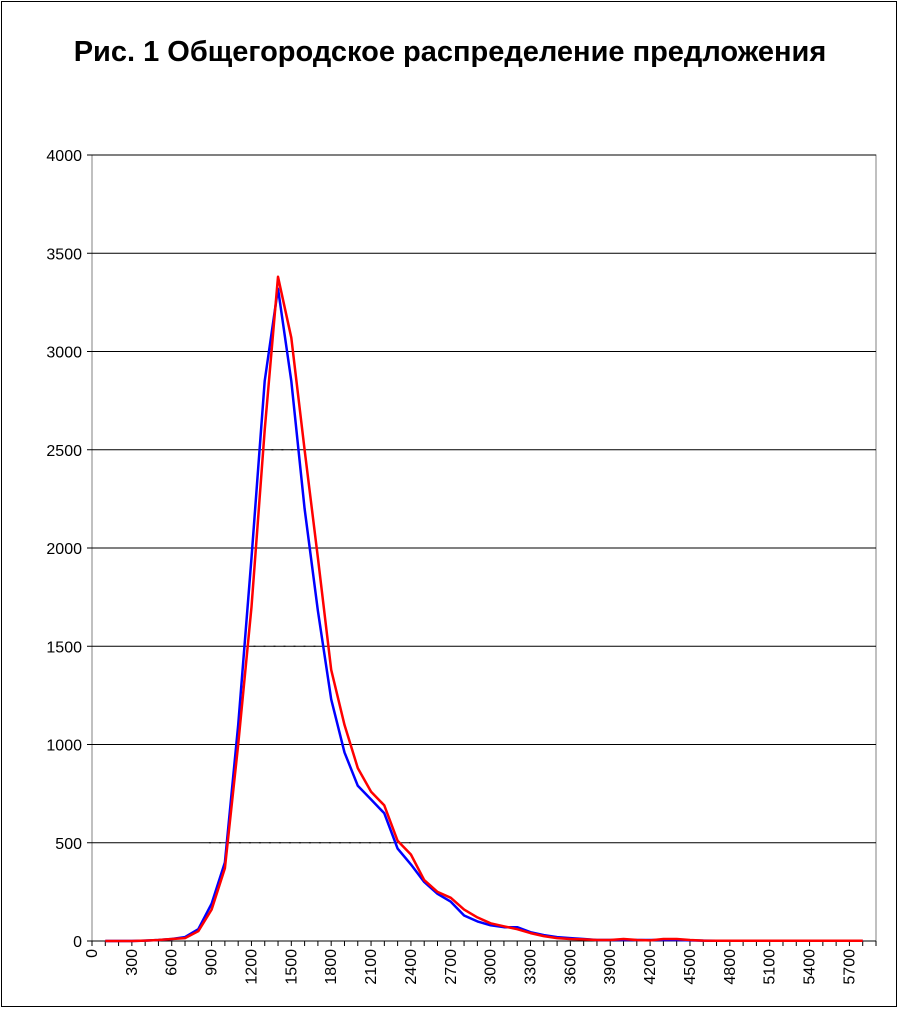 This screenshot has width=900, height=1010. I want to click on y-tick-label-1500: 1500, so click(64, 647).